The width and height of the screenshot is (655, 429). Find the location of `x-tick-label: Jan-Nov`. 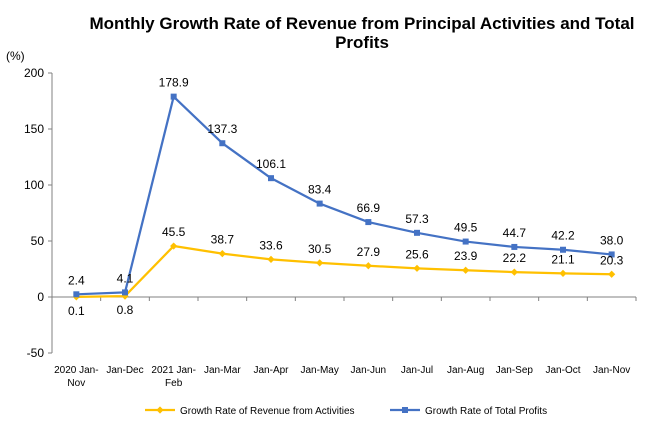

x-tick-label: Jan-Nov is located at coordinates (611, 370).